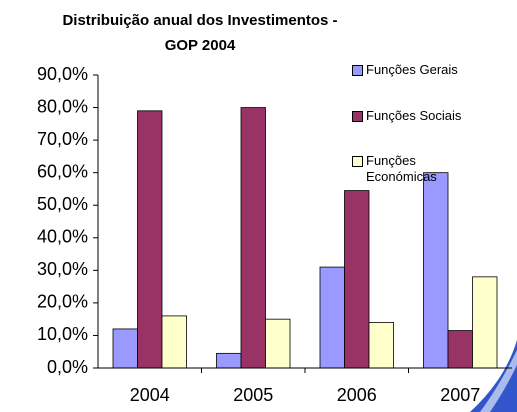  Describe the element at coordinates (62, 302) in the screenshot. I see `y-tick-label: 20,0%` at that location.